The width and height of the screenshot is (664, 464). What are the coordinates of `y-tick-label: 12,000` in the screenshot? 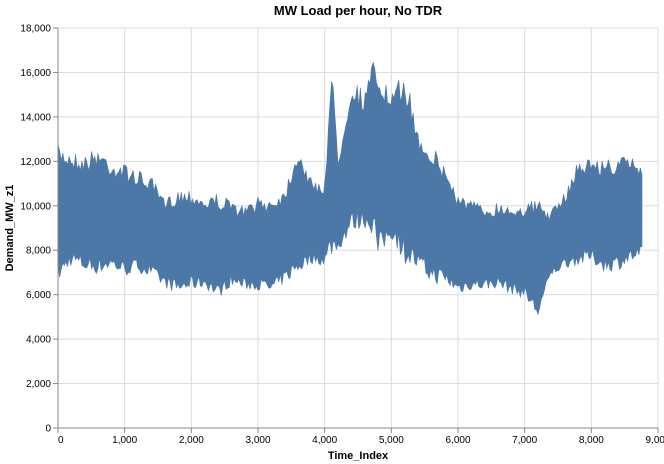 It's located at (35, 162).